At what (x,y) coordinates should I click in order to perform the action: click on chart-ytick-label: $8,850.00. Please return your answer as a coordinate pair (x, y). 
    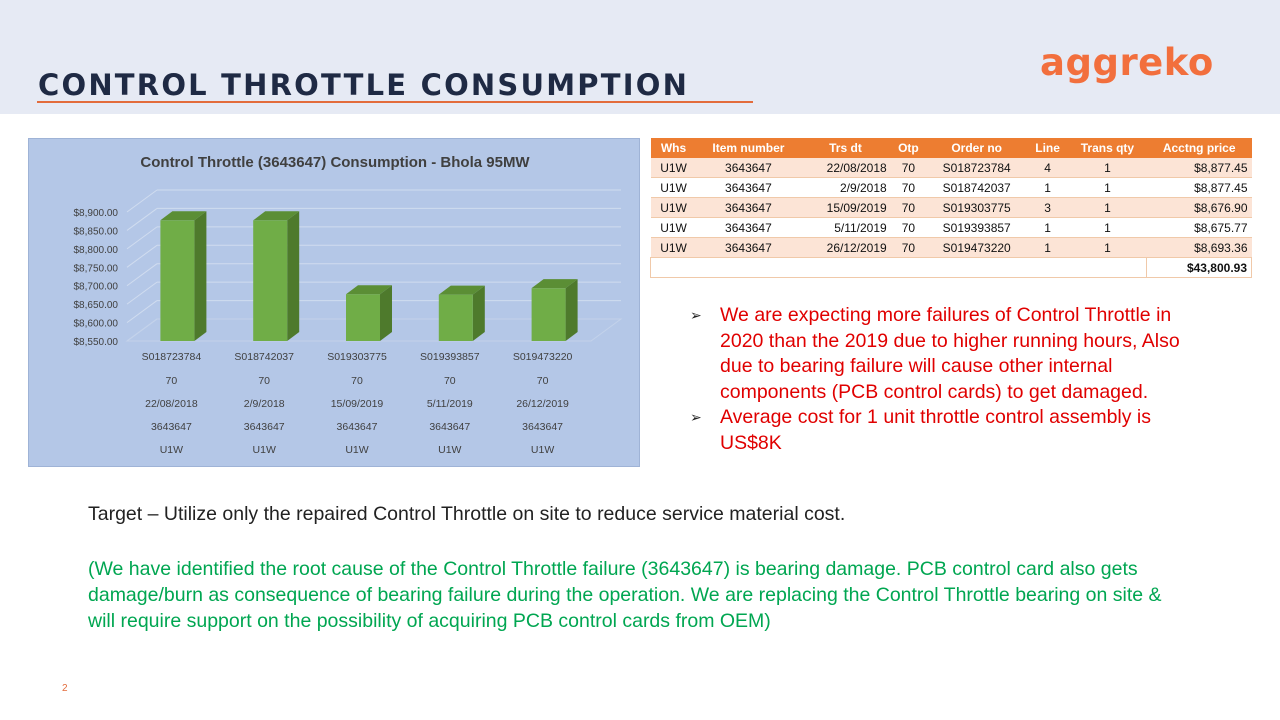
    Looking at the image, I should click on (96, 231).